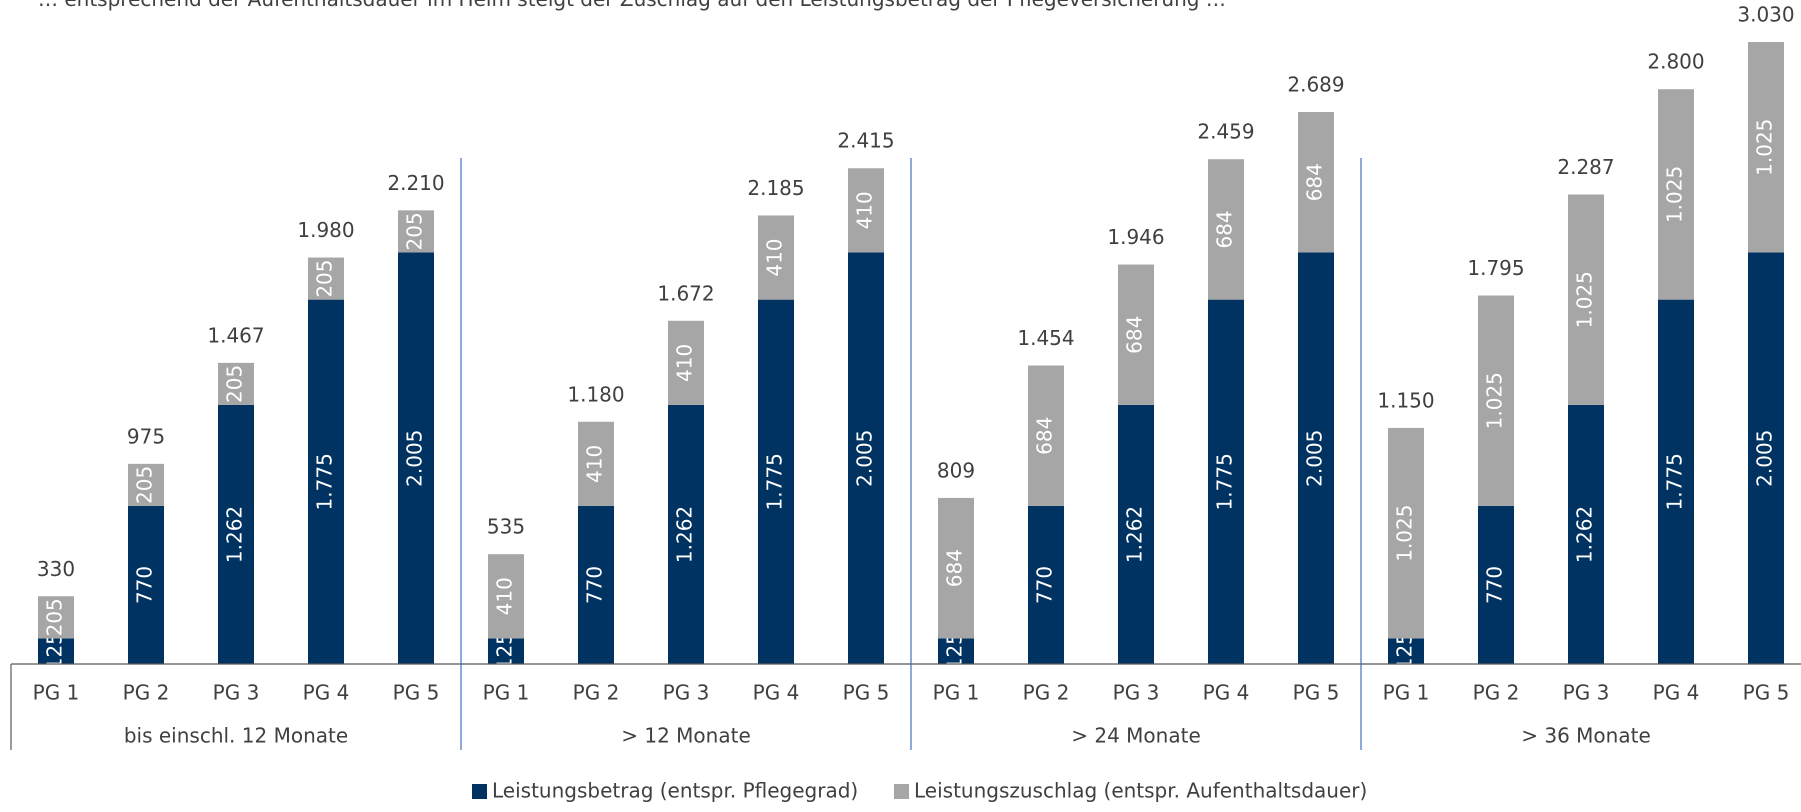 The image size is (1801, 812). Describe the element at coordinates (1675, 62) in the screenshot. I see `total-label: 2.800` at that location.